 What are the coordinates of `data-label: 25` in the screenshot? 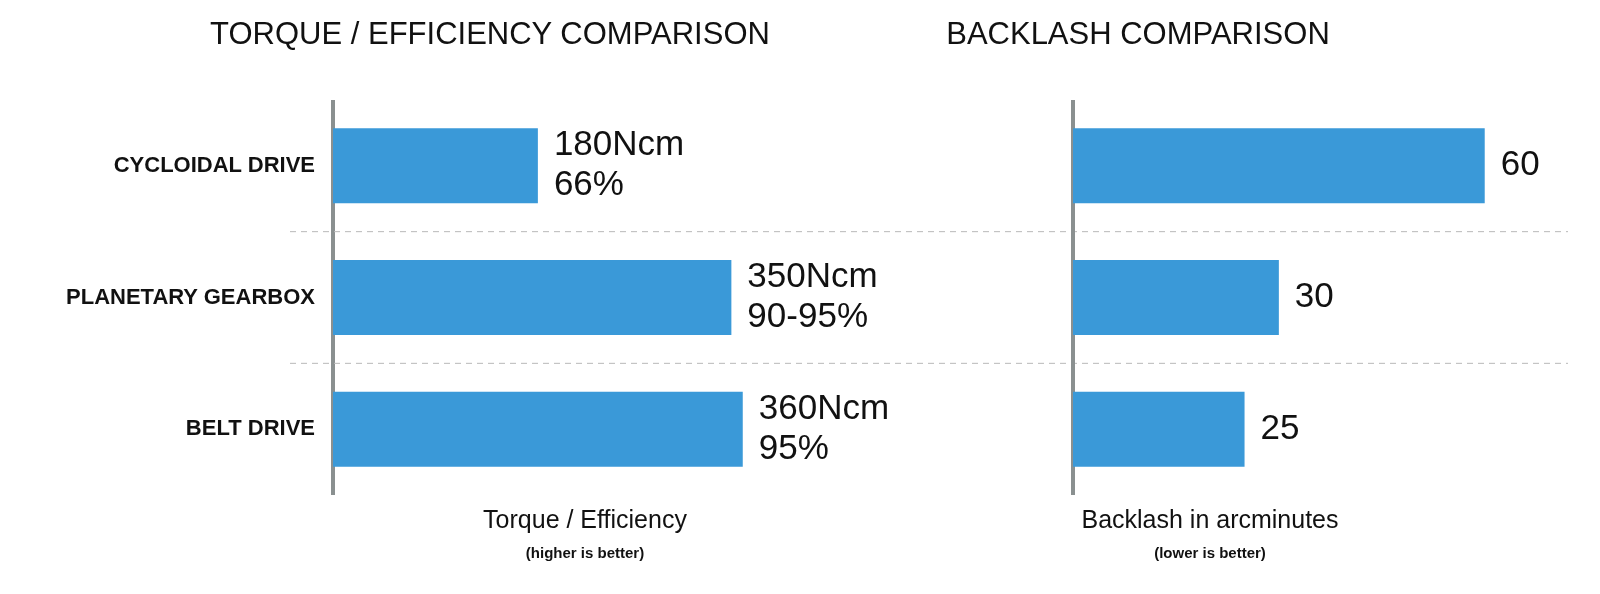 It's located at (1280, 426).